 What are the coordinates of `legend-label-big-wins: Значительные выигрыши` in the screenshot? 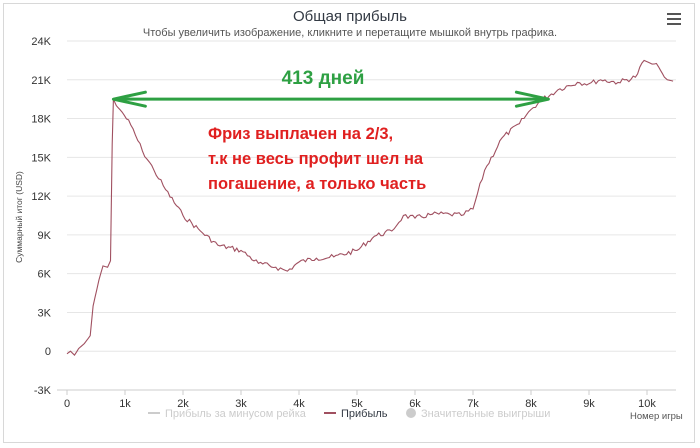 It's located at (485, 414).